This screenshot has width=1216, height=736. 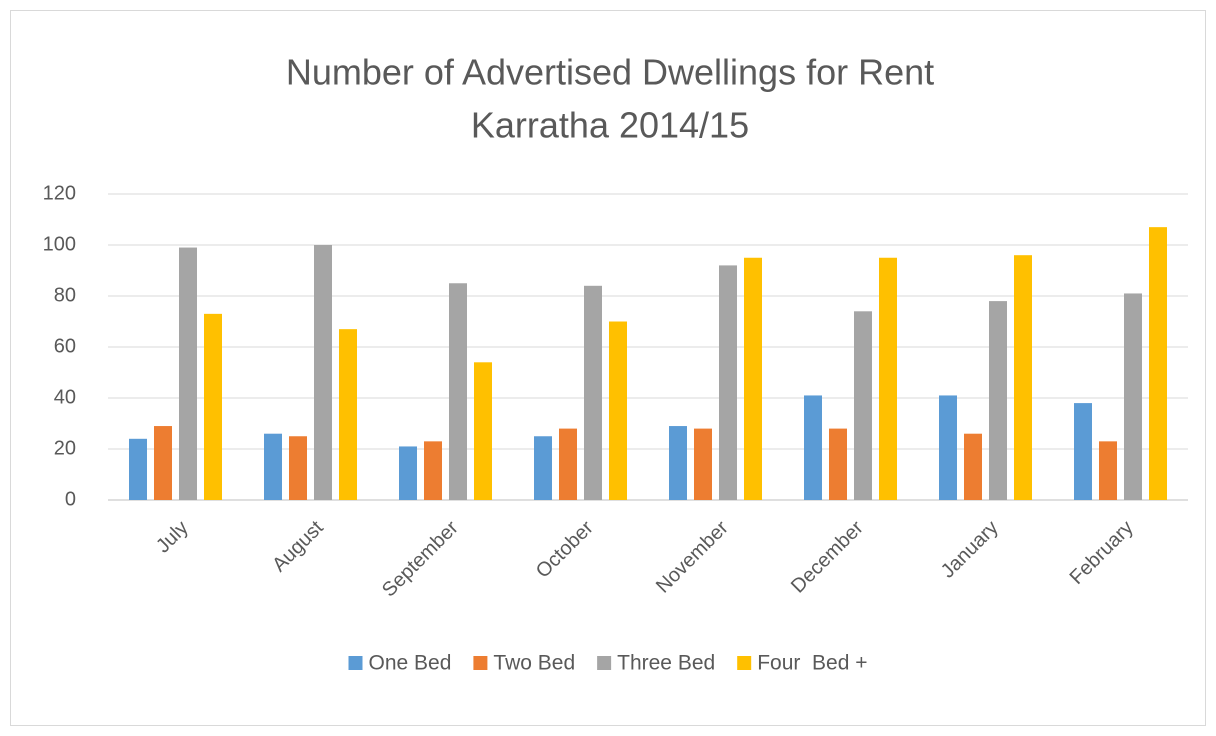 What do you see at coordinates (59, 244) in the screenshot?
I see `y-tick-label: 100` at bounding box center [59, 244].